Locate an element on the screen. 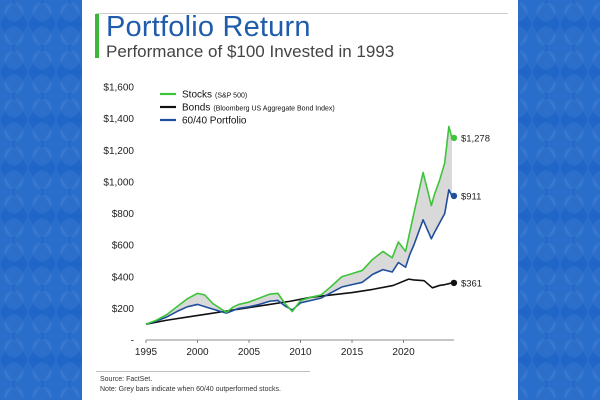  footer-divider is located at coordinates (203, 371).